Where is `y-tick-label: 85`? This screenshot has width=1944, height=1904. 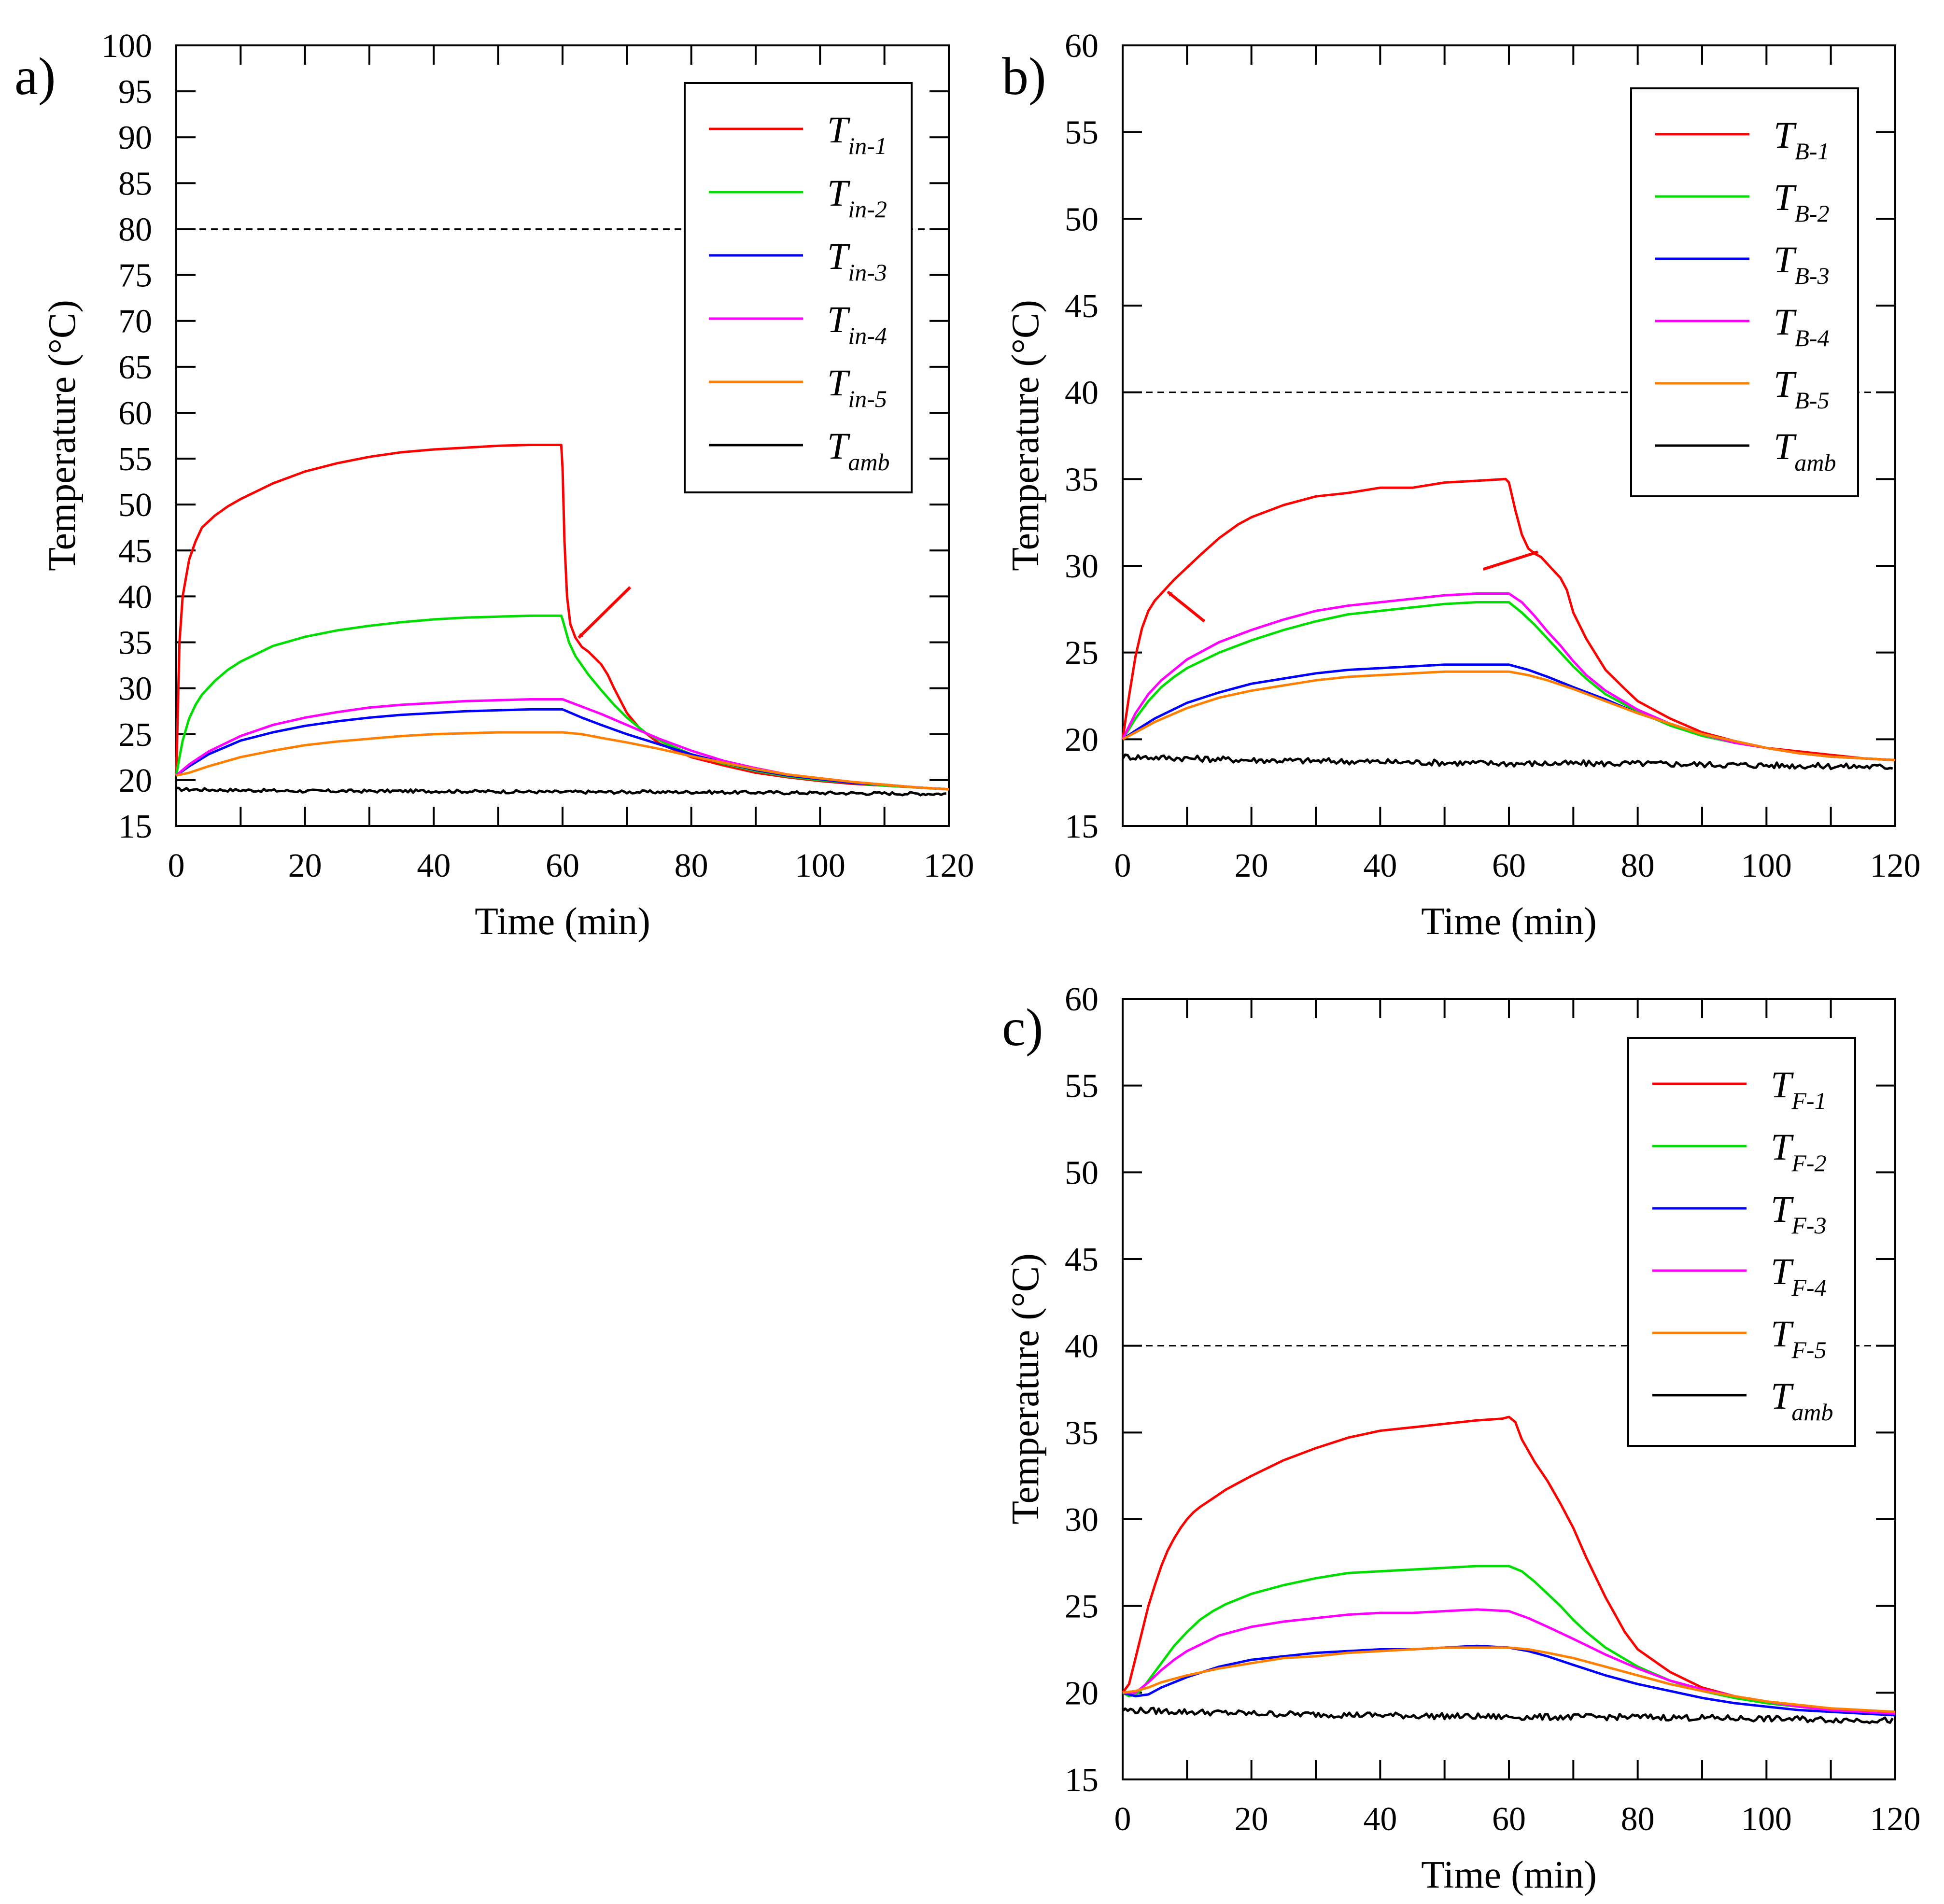
y-tick-label: 85 is located at coordinates (135, 184).